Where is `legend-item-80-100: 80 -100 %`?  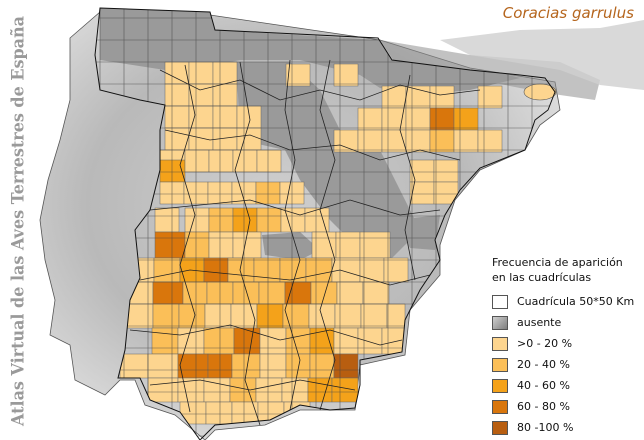 legend-item-80-100: 80 -100 % is located at coordinates (567, 427).